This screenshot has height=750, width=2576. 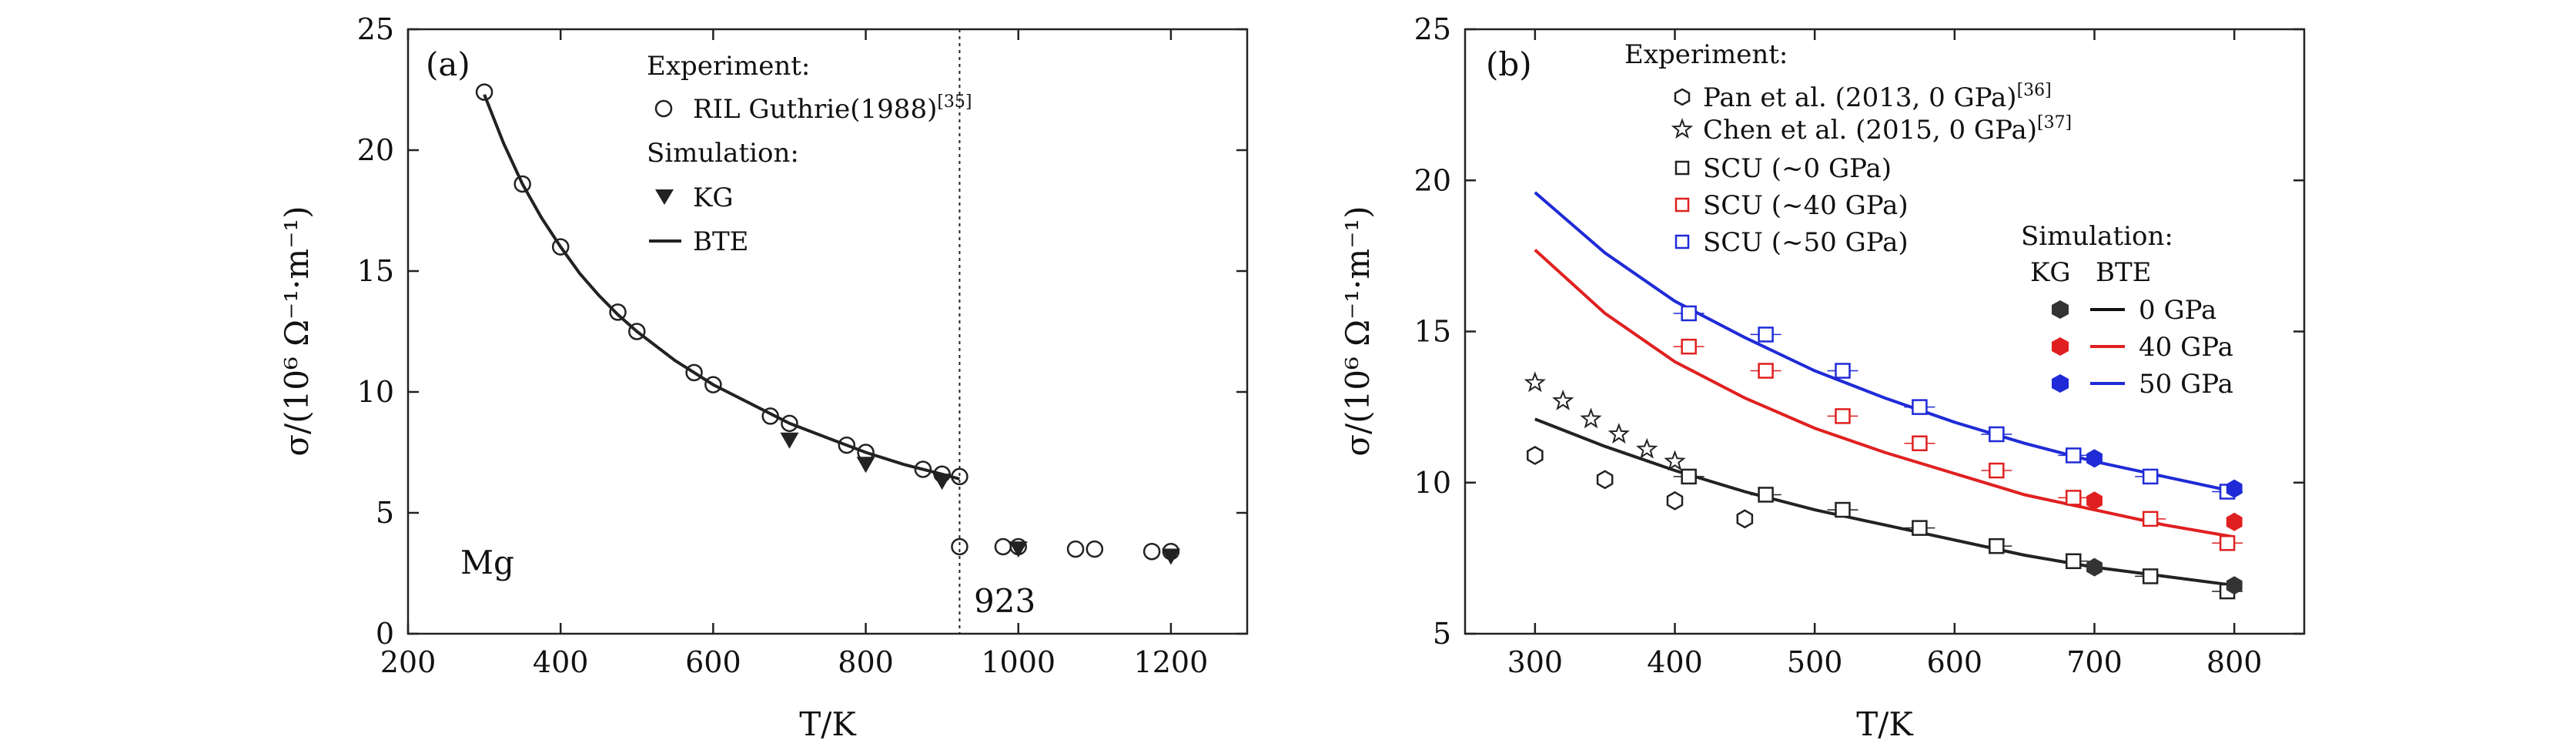 What do you see at coordinates (721, 287) in the screenshot?
I see `panel-a-bte-line` at bounding box center [721, 287].